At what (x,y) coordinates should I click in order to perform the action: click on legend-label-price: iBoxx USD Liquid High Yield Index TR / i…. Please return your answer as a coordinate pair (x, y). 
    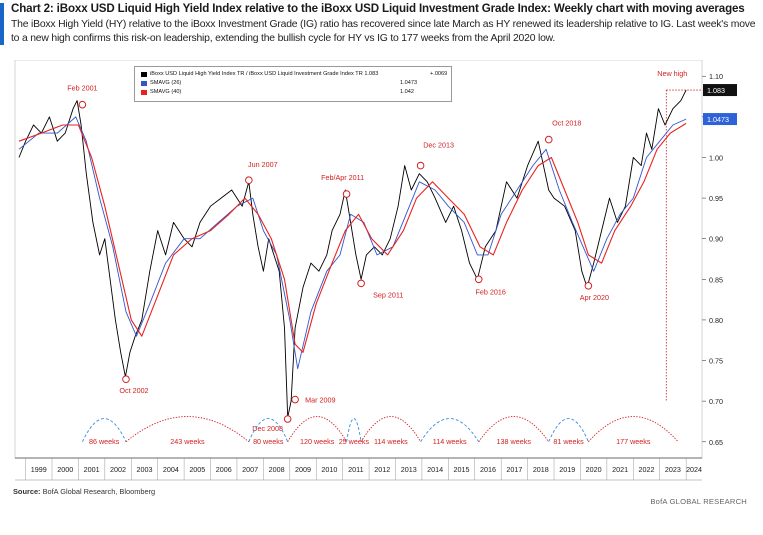
    Looking at the image, I should click on (264, 74).